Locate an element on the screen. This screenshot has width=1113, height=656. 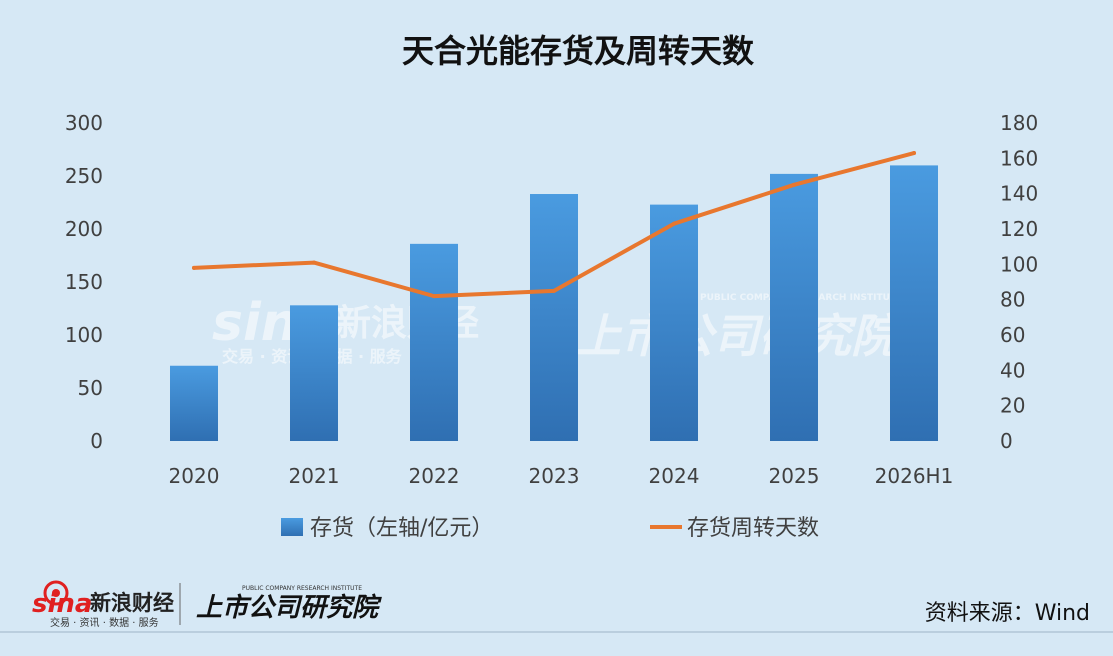
footer-sina-logo: sina is located at coordinates (62, 604).